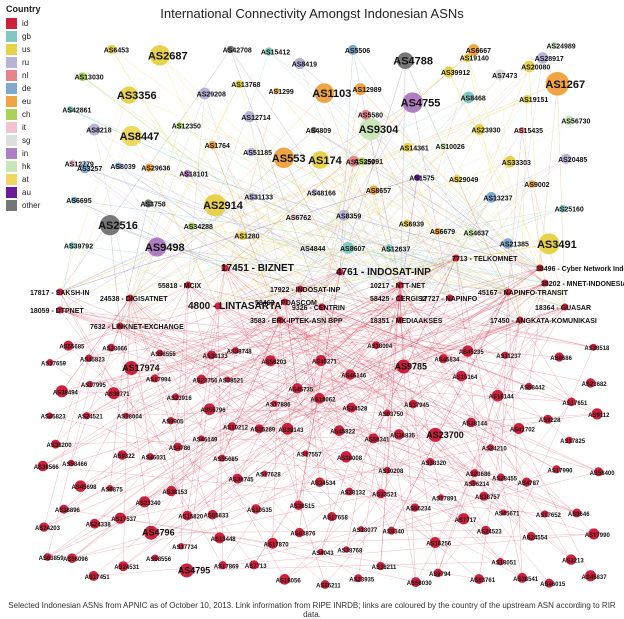 The image size is (624, 619). What do you see at coordinates (296, 321) in the screenshot?
I see `hub-label: 3583 - ERX-IPTEK-ASN BPP` at bounding box center [296, 321].